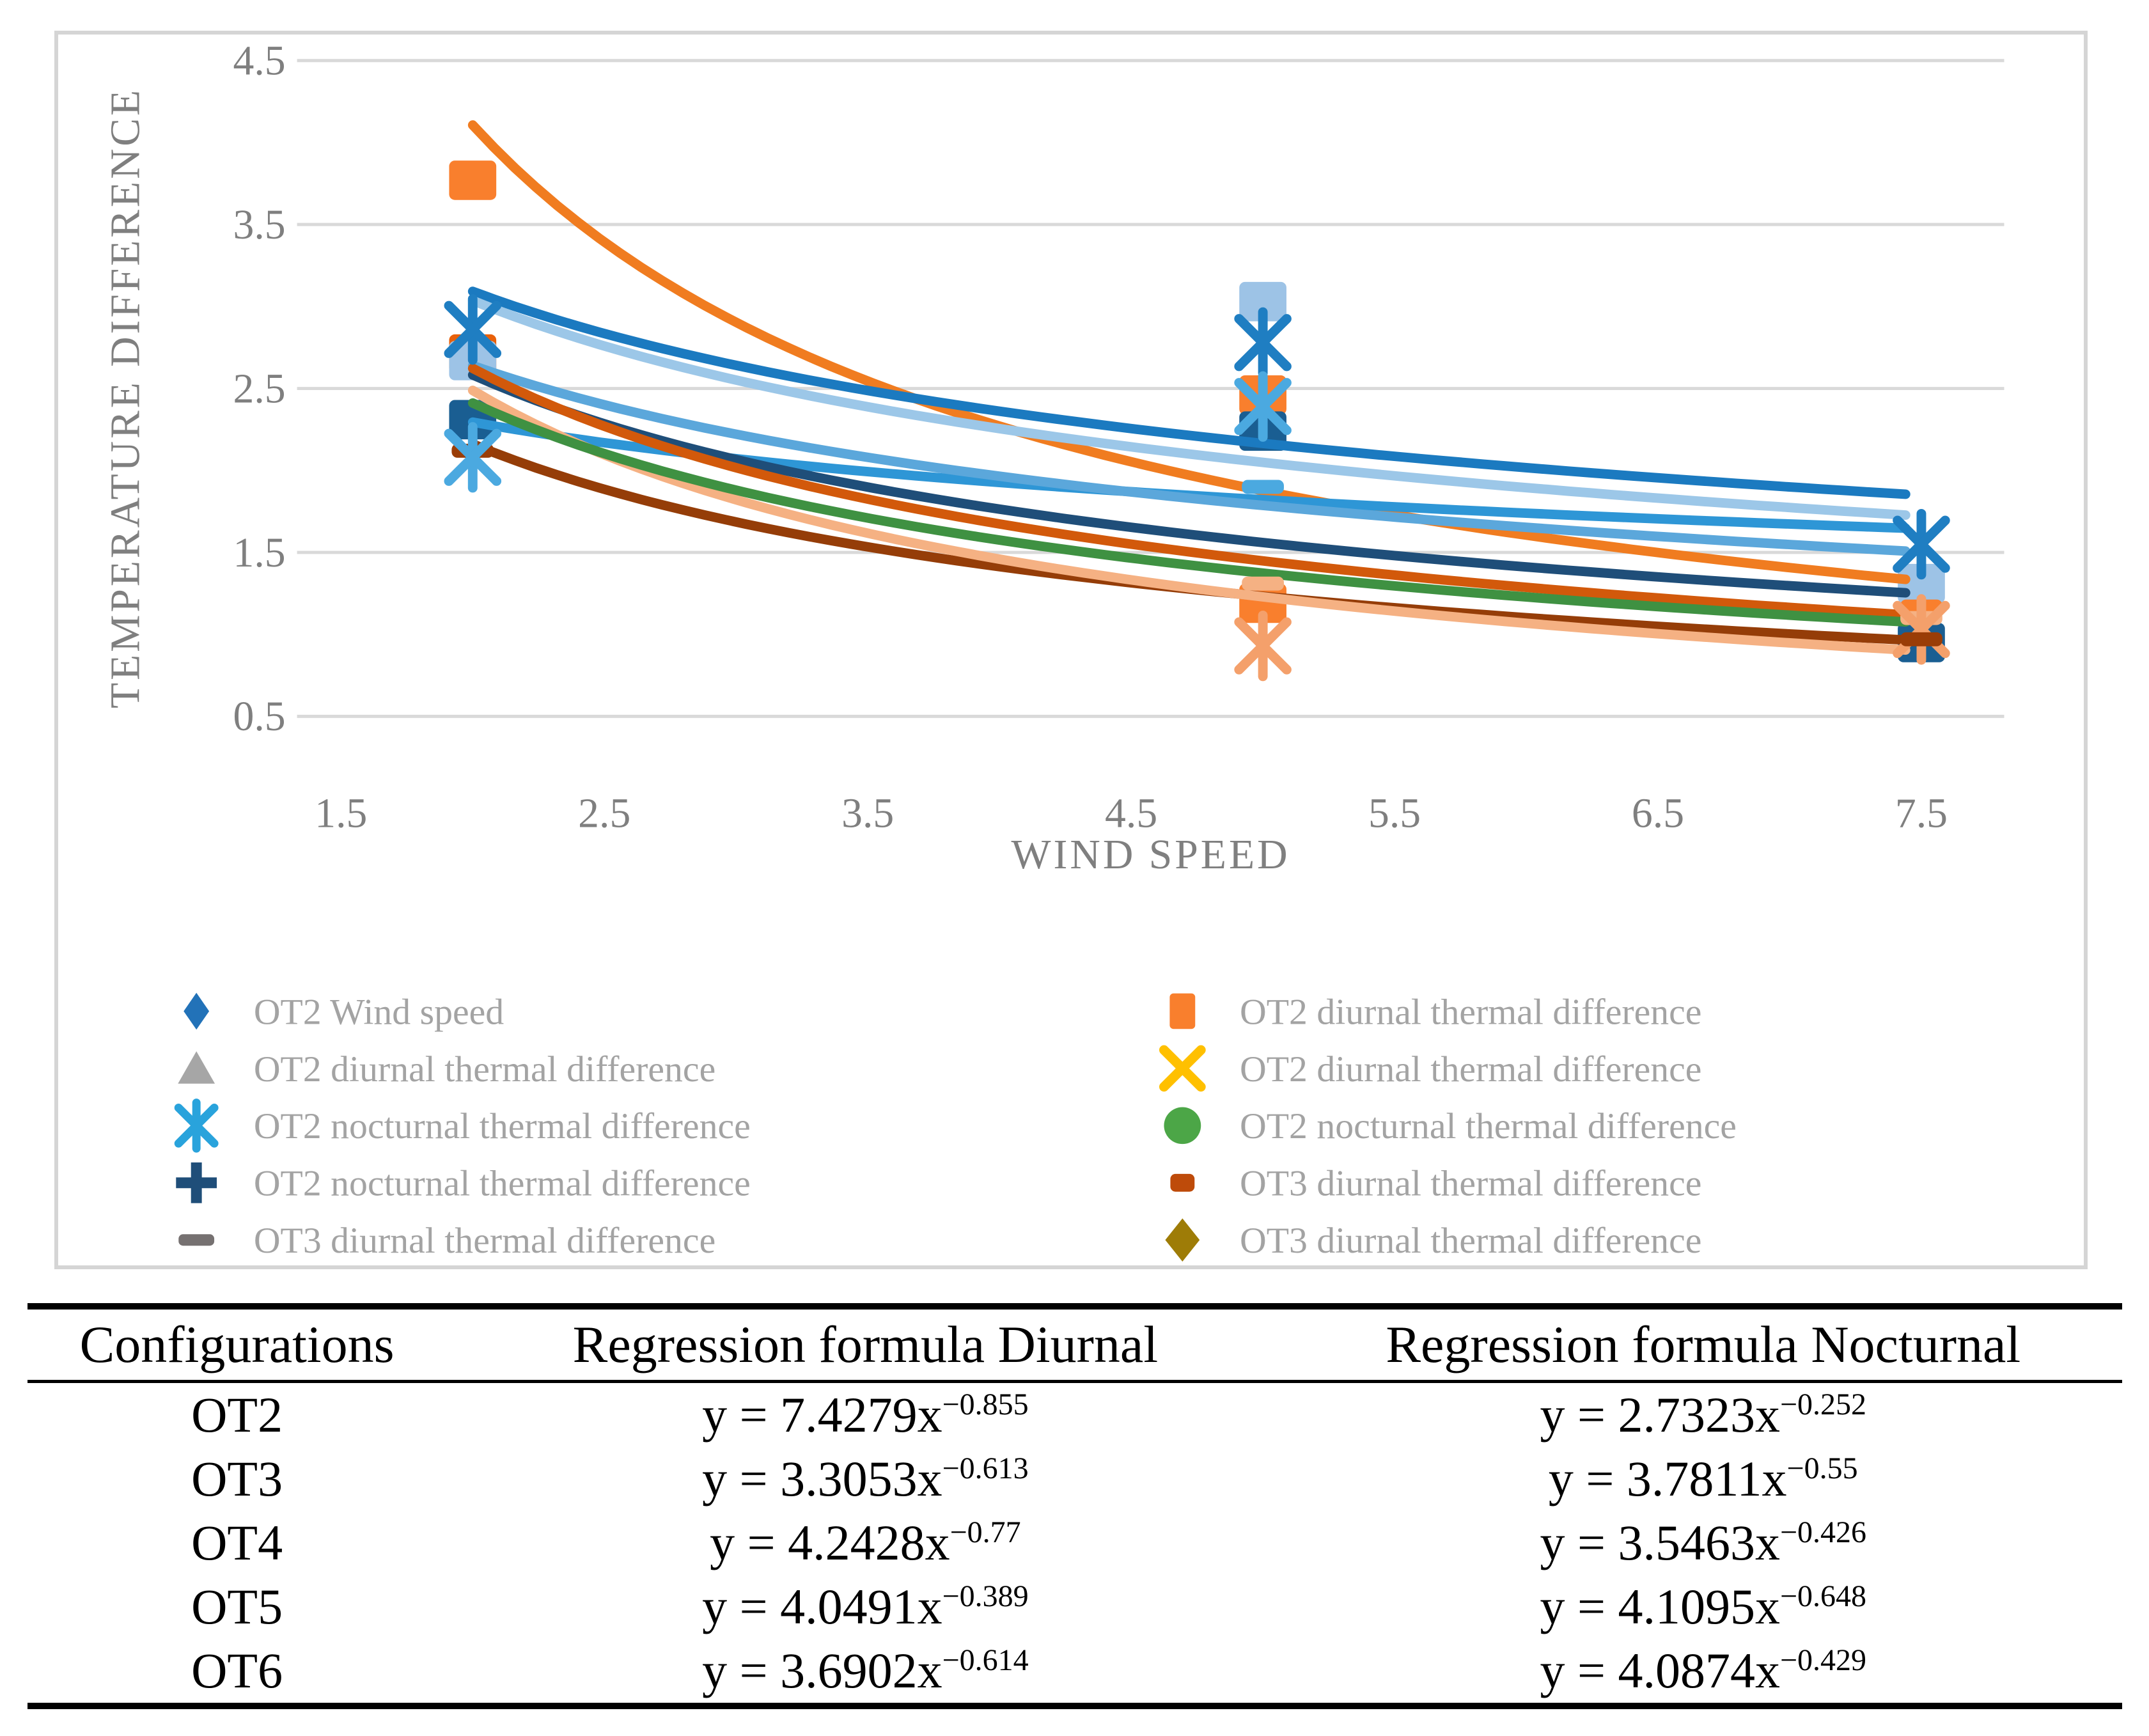 Image resolution: width=2149 pixels, height=1736 pixels. What do you see at coordinates (867, 813) in the screenshot?
I see `x-tick-label: 3.5` at bounding box center [867, 813].